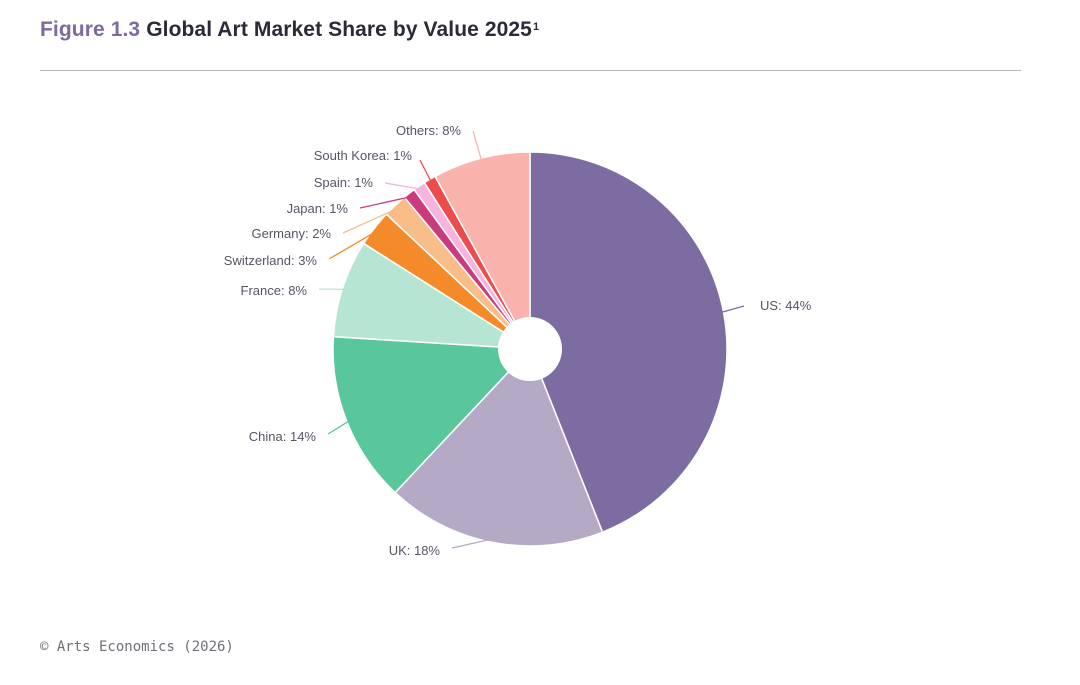 This screenshot has height=685, width=1080. Describe the element at coordinates (732, 309) in the screenshot. I see `leader-line-us` at that location.